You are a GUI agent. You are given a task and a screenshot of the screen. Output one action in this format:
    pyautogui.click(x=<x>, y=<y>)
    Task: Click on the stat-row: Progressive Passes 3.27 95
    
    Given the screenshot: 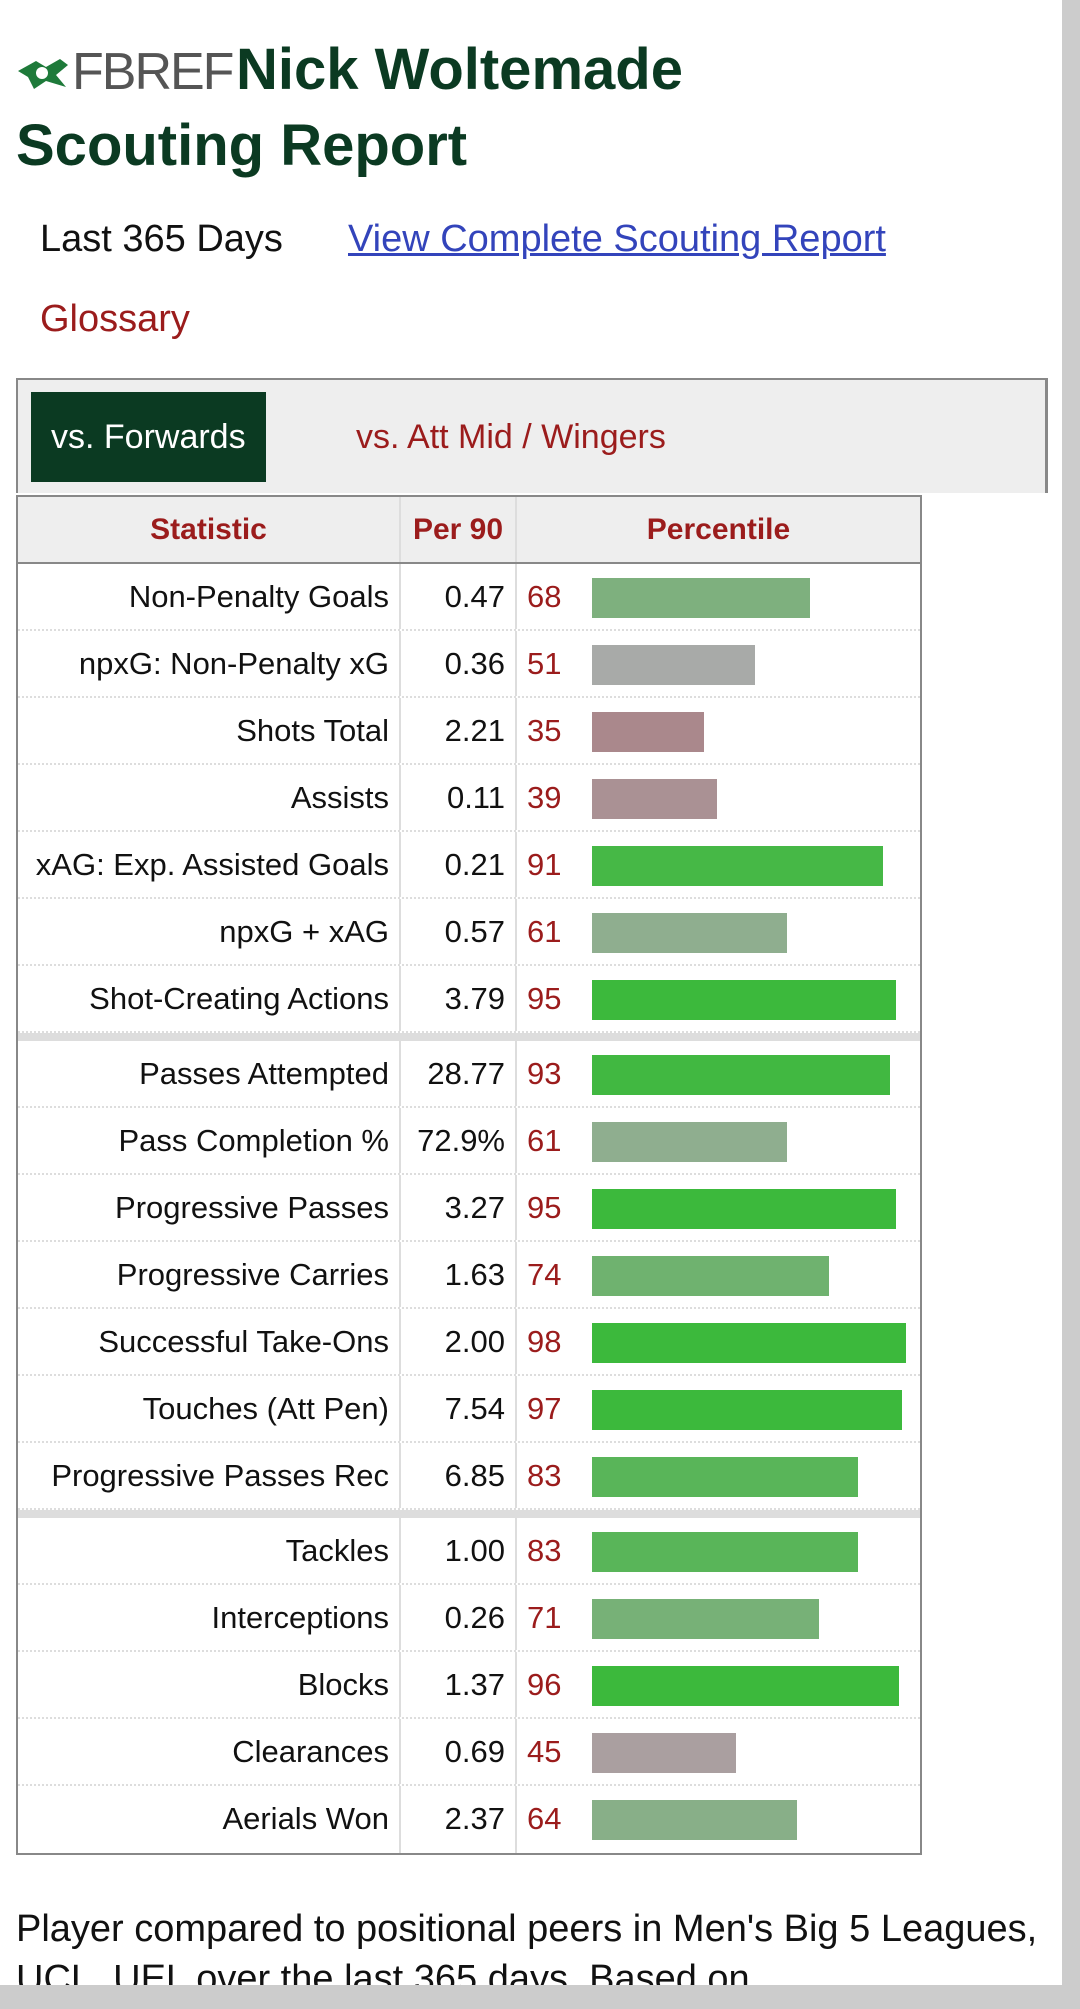 What is the action you would take?
    pyautogui.click(x=469, y=1208)
    